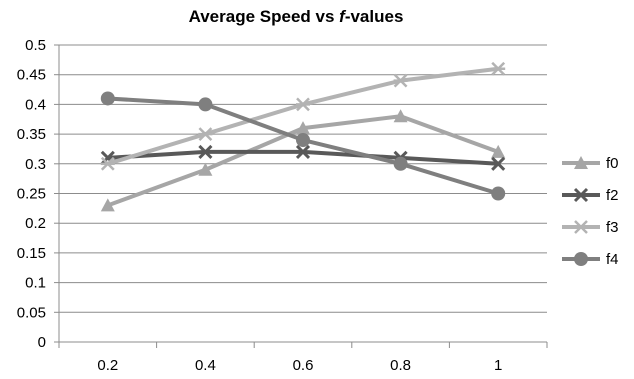 The image size is (634, 379). Describe the element at coordinates (590, 259) in the screenshot. I see `legend-item-f4: f4` at that location.